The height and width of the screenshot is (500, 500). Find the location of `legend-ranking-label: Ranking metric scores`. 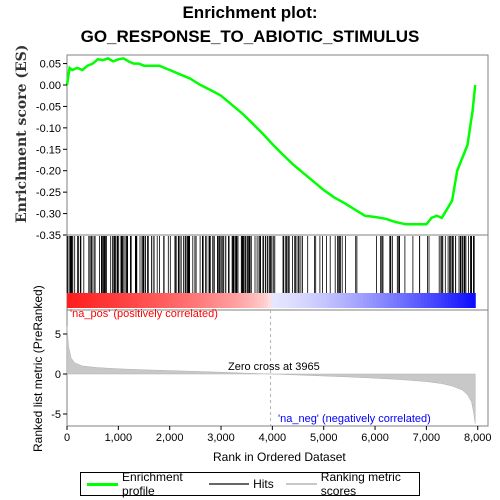

legend-ranking-label: Ranking metric scores is located at coordinates (360, 484).